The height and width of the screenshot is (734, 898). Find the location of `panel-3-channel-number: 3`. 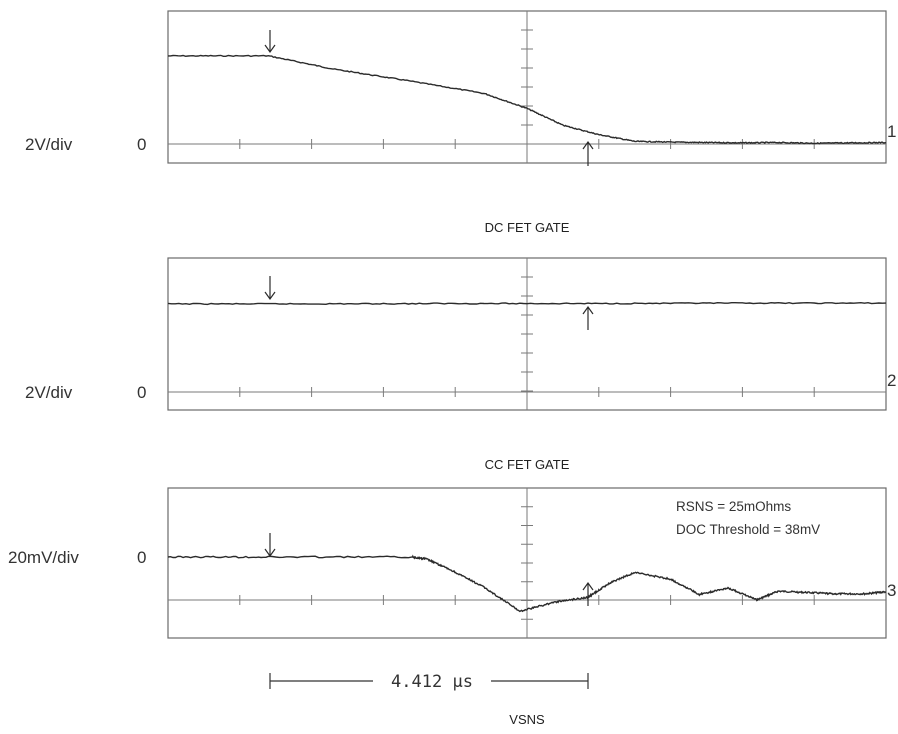

panel-3-channel-number: 3 is located at coordinates (891, 590).